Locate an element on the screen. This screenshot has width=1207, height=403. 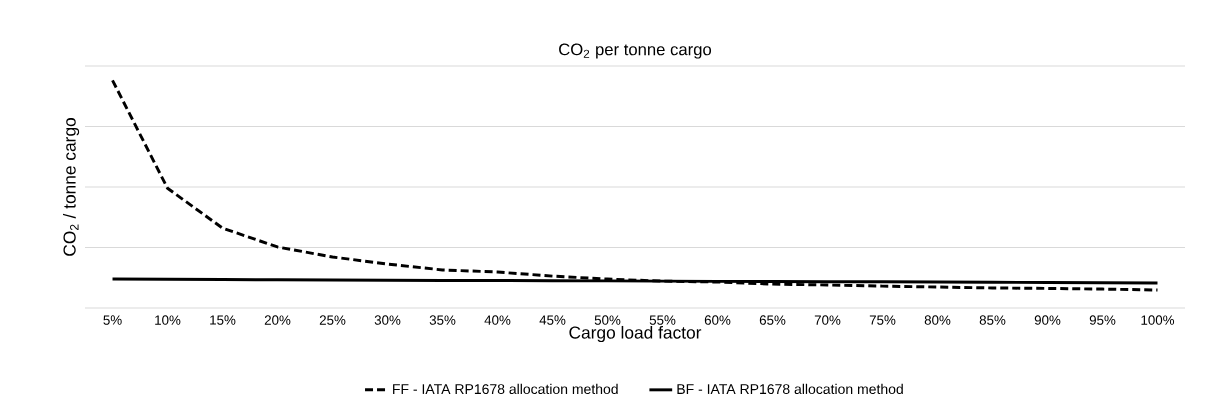
x-tick-label: 55% is located at coordinates (662, 320).